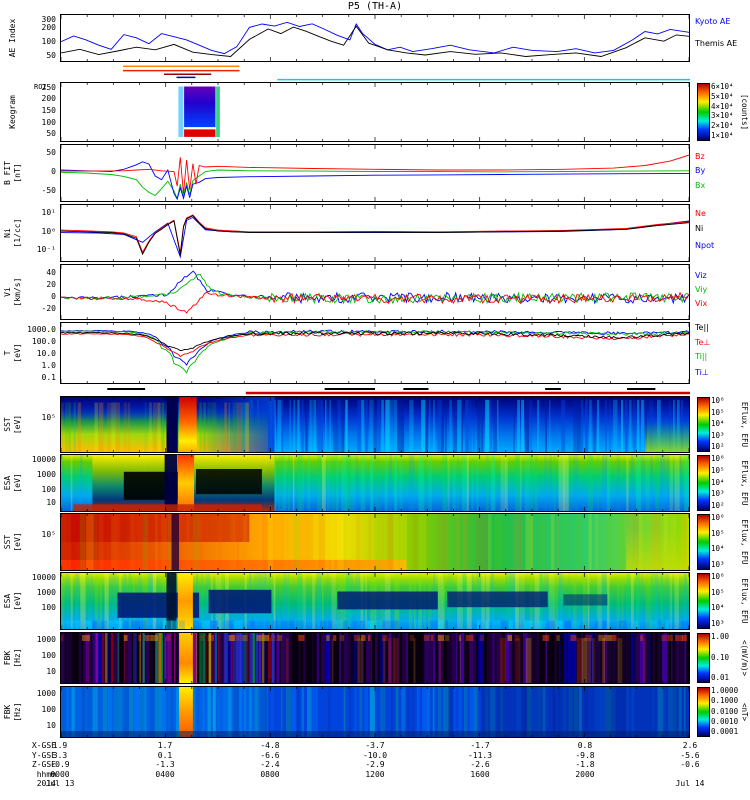  Describe the element at coordinates (7, 424) in the screenshot. I see `axis-label-sst-e: SST` at that location.